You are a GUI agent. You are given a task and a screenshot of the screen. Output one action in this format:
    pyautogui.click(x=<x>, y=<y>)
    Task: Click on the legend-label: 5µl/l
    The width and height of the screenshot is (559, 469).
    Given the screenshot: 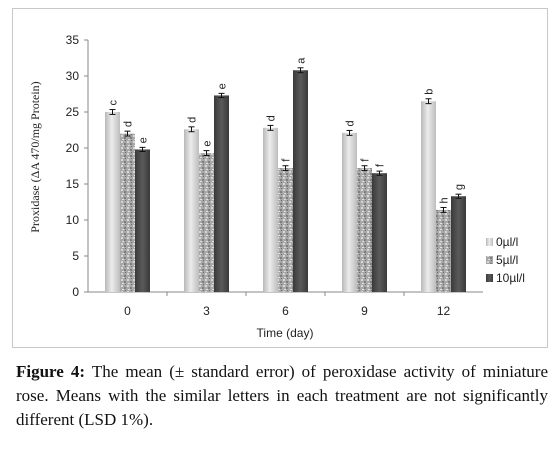 What is the action you would take?
    pyautogui.click(x=507, y=260)
    